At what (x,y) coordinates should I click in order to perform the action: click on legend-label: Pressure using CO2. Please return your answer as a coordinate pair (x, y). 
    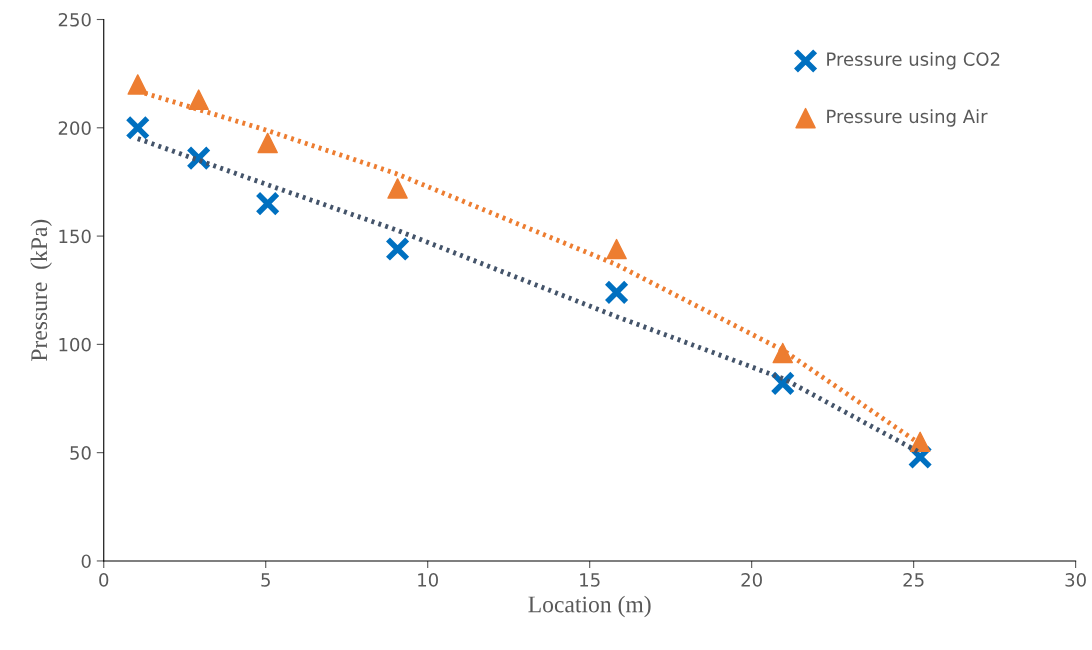
    Looking at the image, I should click on (913, 60).